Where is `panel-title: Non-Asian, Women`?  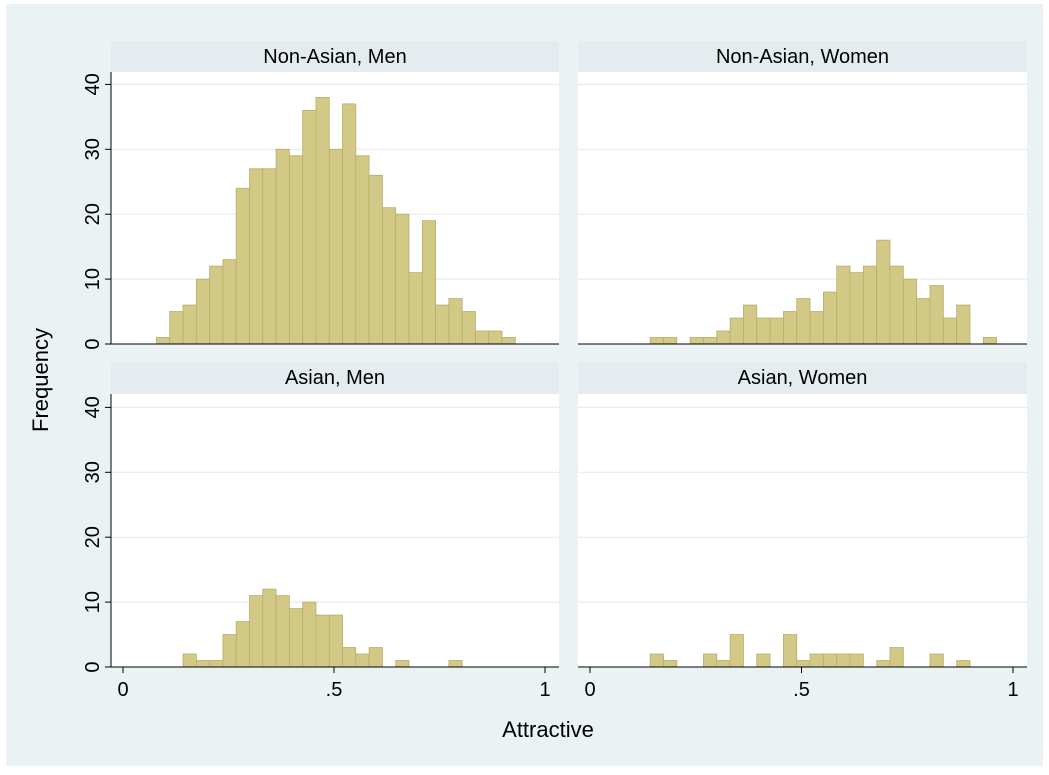 panel-title: Non-Asian, Women is located at coordinates (802, 57).